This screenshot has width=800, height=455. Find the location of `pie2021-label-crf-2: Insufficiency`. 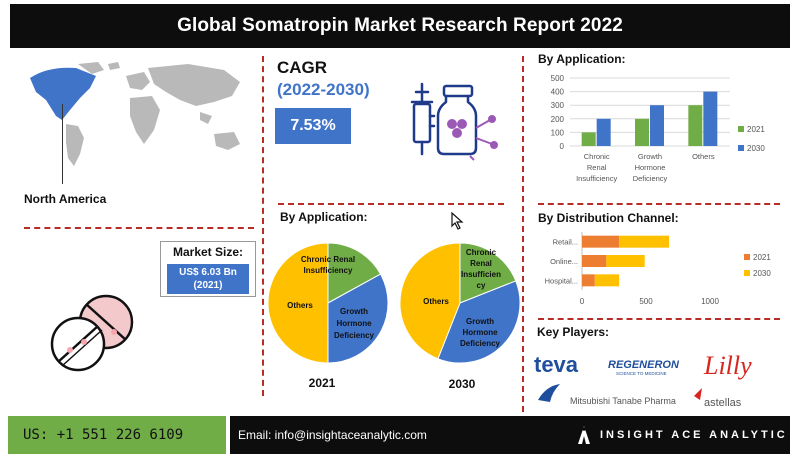

pie2021-label-crf-2: Insufficiency is located at coordinates (328, 270).